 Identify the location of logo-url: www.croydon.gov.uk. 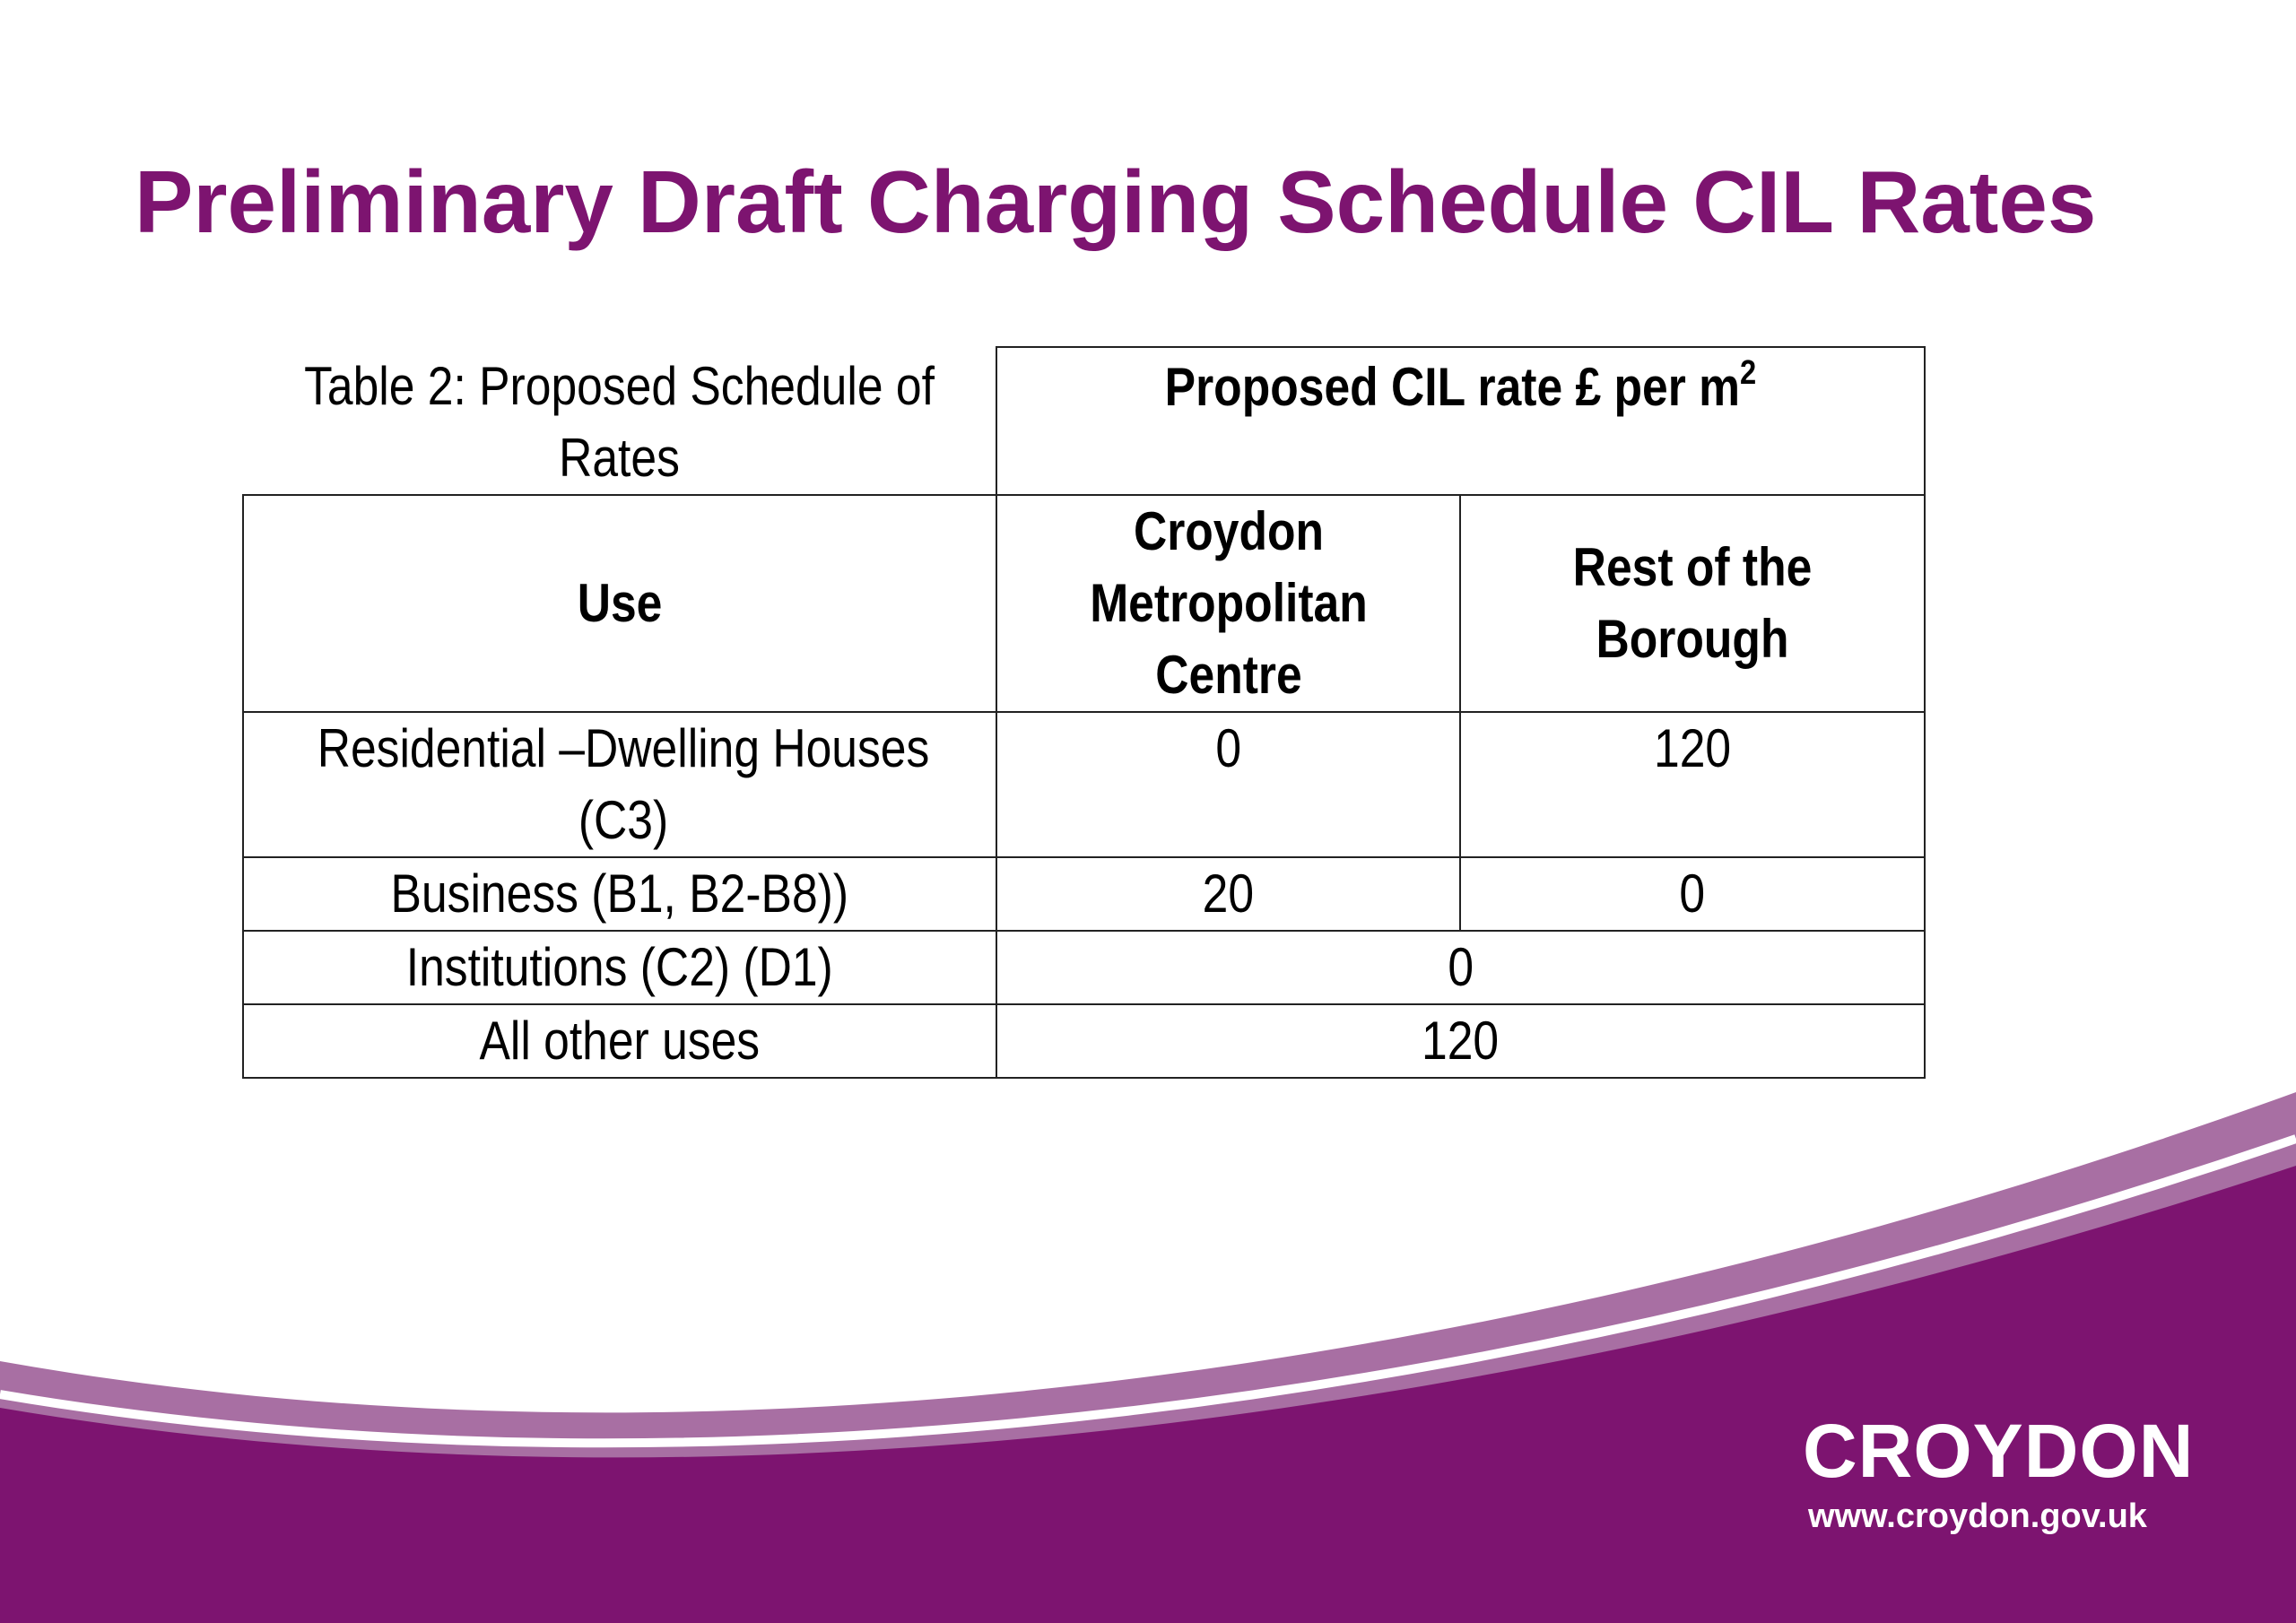
(1977, 1516).